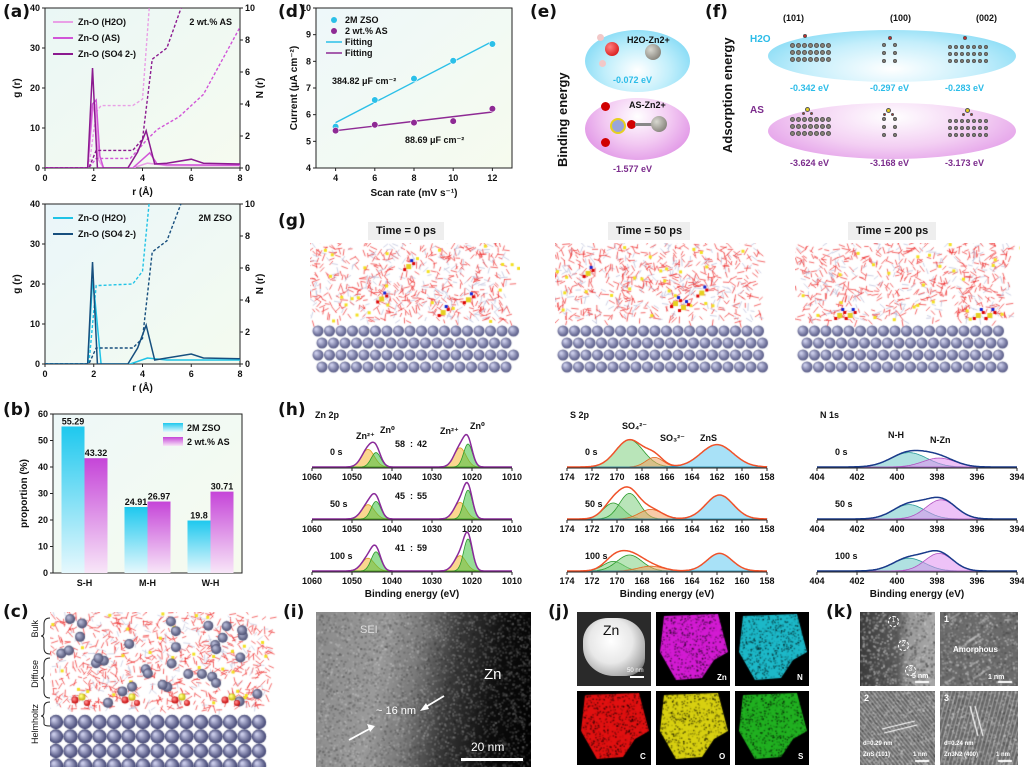 Image resolution: width=1024 pixels, height=767 pixels. I want to click on edl-md-canvas, so click(165, 689).